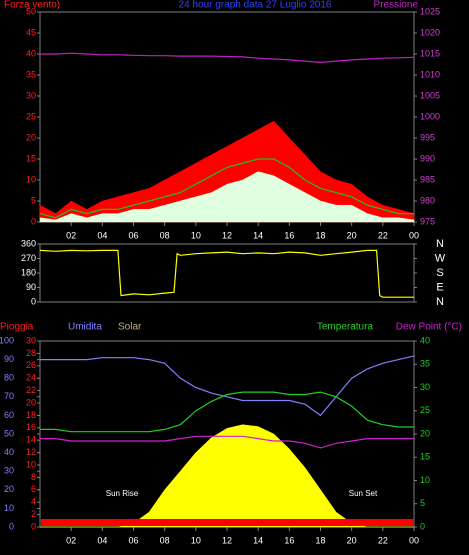 The height and width of the screenshot is (555, 469). I want to click on y2-tick-label: 1025, so click(430, 11).